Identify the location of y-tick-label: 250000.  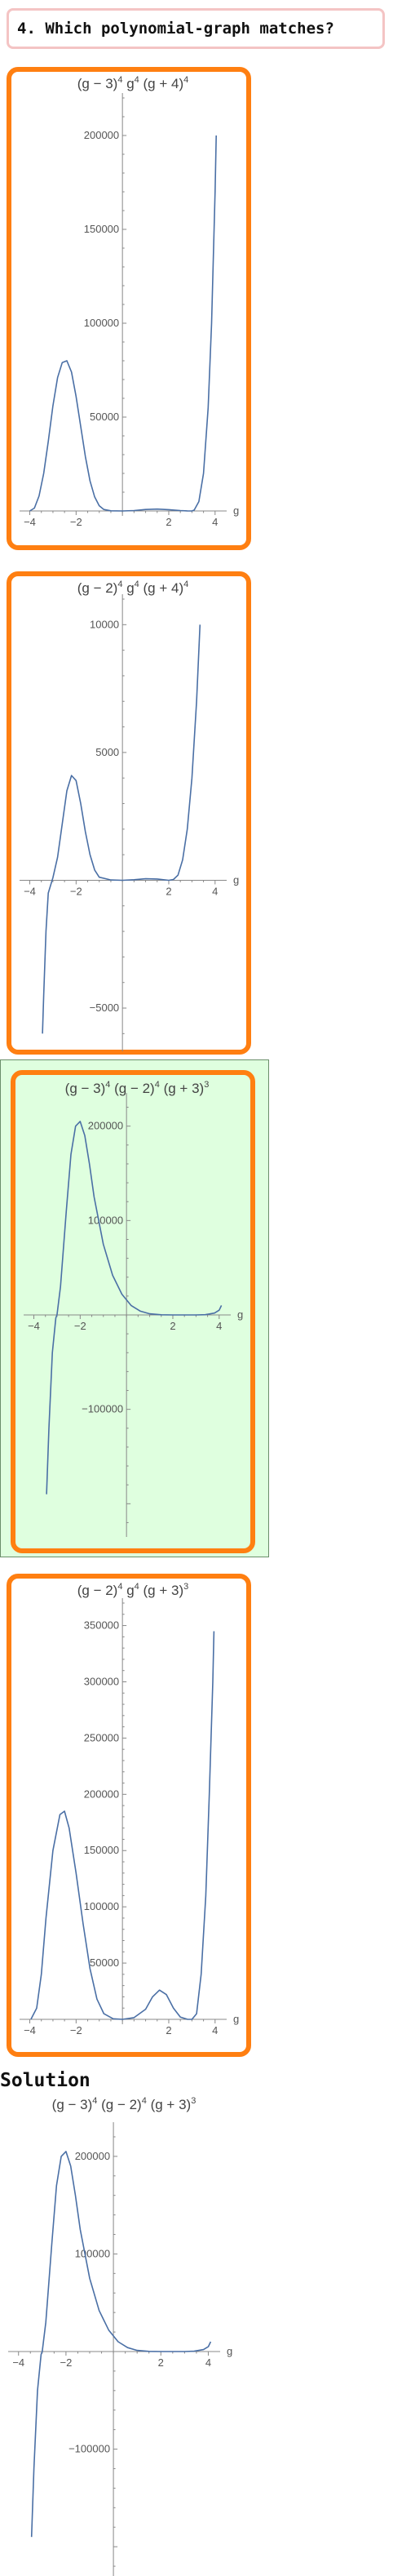
(101, 1737).